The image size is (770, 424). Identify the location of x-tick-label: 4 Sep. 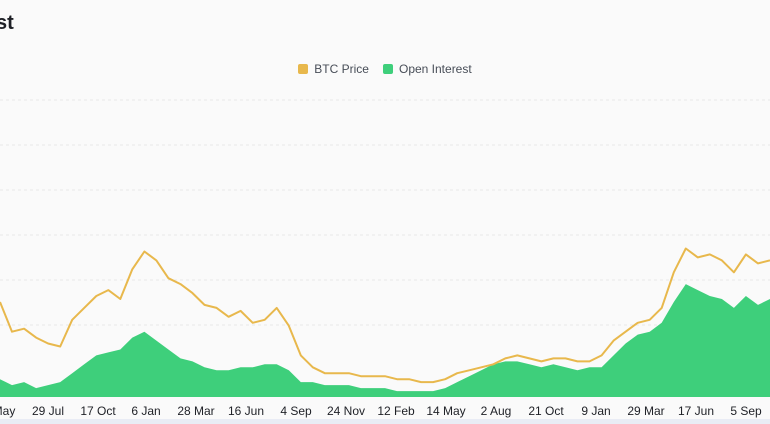
(296, 411).